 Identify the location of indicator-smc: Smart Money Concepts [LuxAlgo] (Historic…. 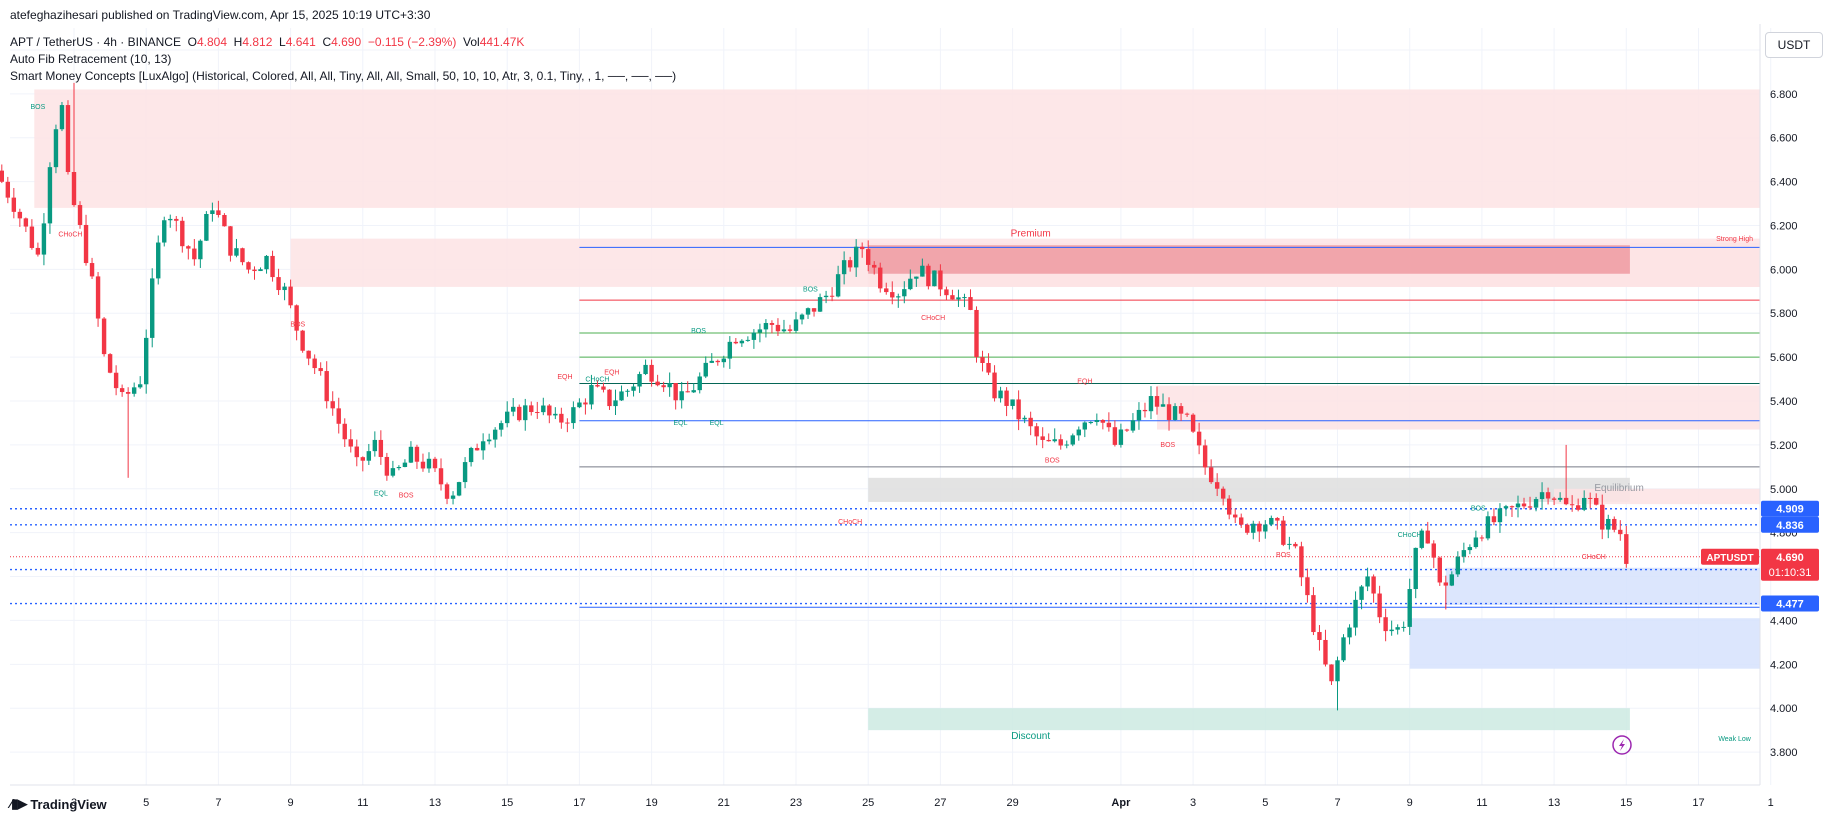
(343, 76).